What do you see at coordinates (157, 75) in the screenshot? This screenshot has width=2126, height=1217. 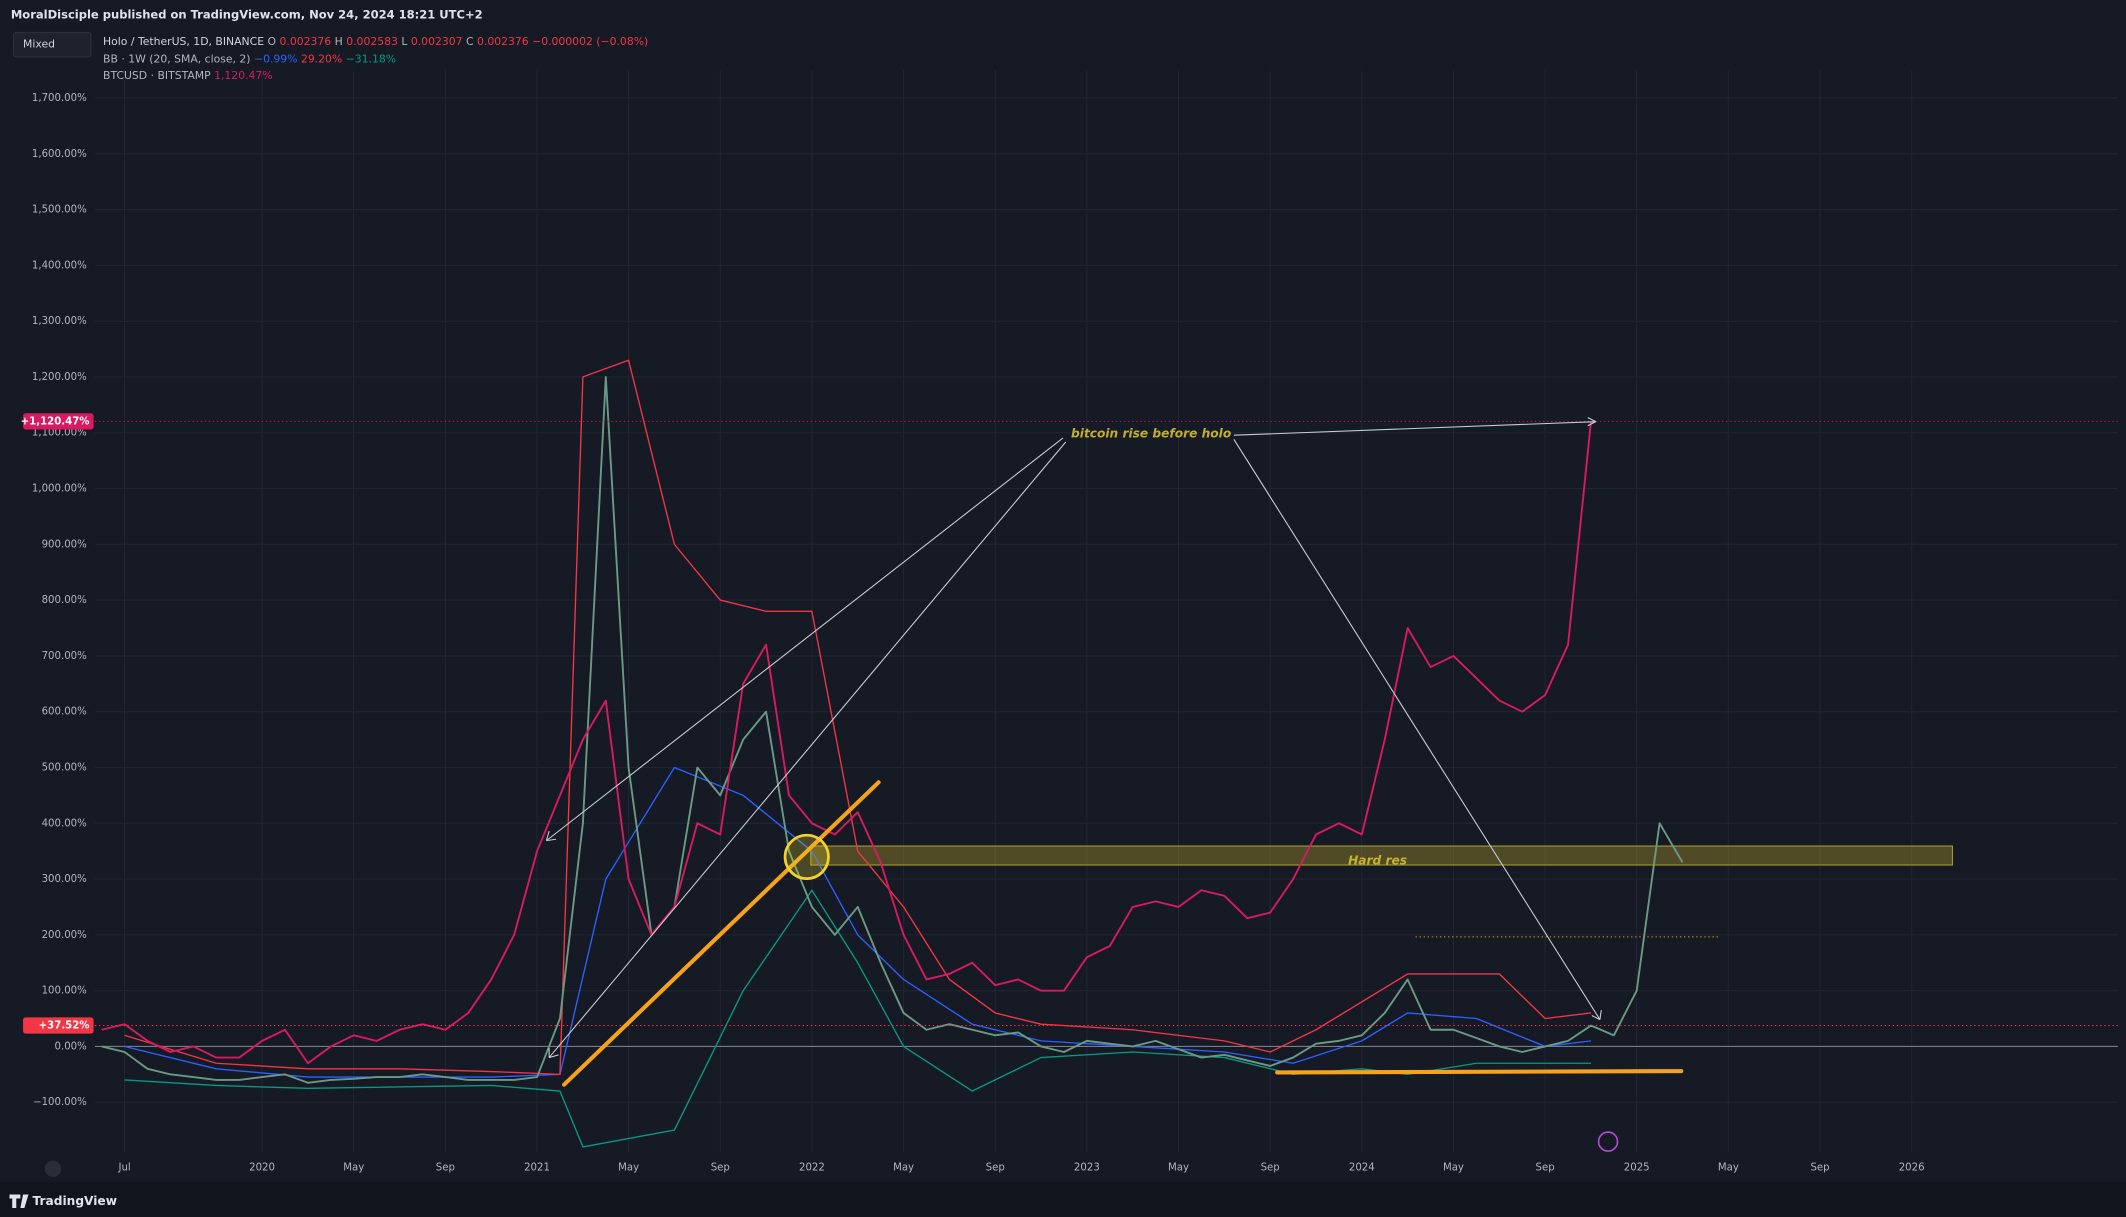 I see `legend-text: BTCUSD · BITSTAMP` at bounding box center [157, 75].